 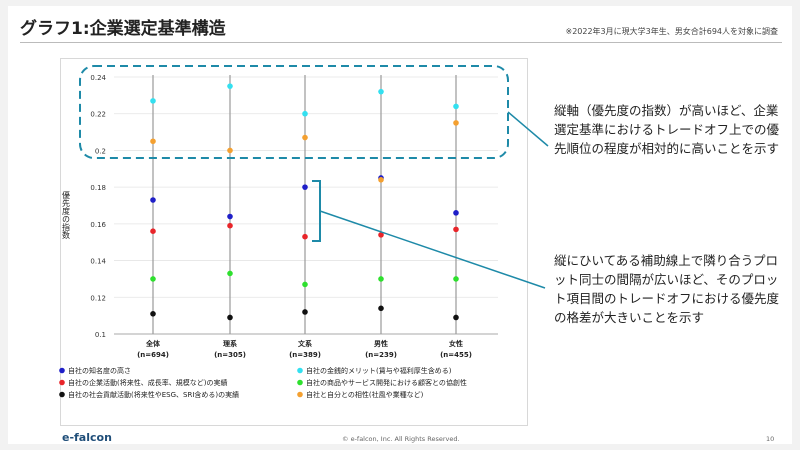 What do you see at coordinates (153, 343) in the screenshot?
I see `x-category-name: 全体` at bounding box center [153, 343].